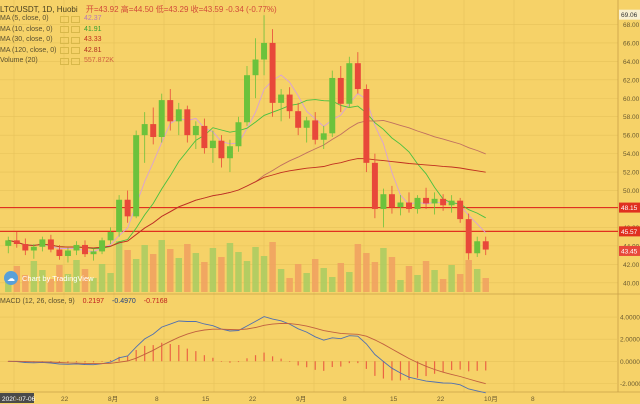 This screenshot has width=640, height=404. I want to click on price-tick-label: 40.00, so click(631, 283).